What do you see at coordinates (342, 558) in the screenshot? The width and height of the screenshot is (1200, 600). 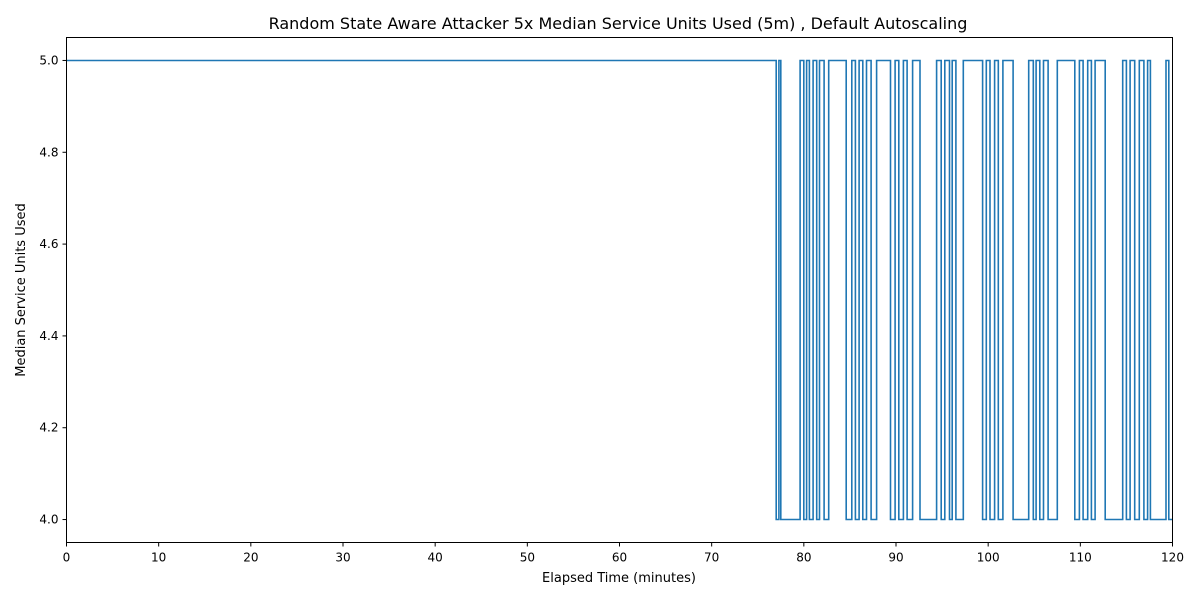 I see `x-tick-label: 30` at bounding box center [342, 558].